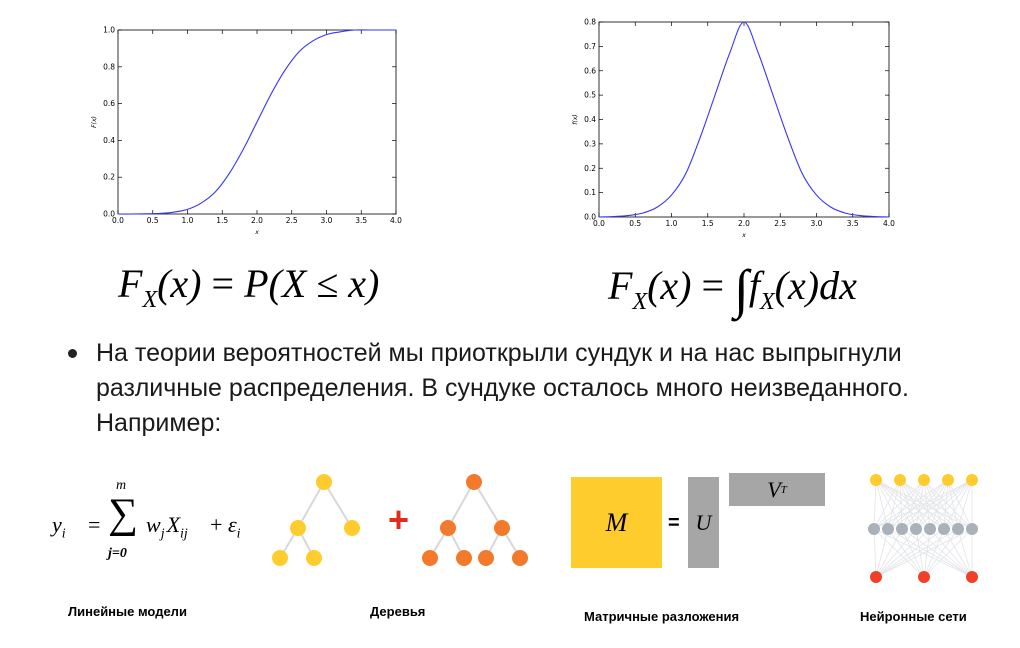 The height and width of the screenshot is (648, 1020). I want to click on caption-neural-nets: Нейронные сети, so click(913, 616).